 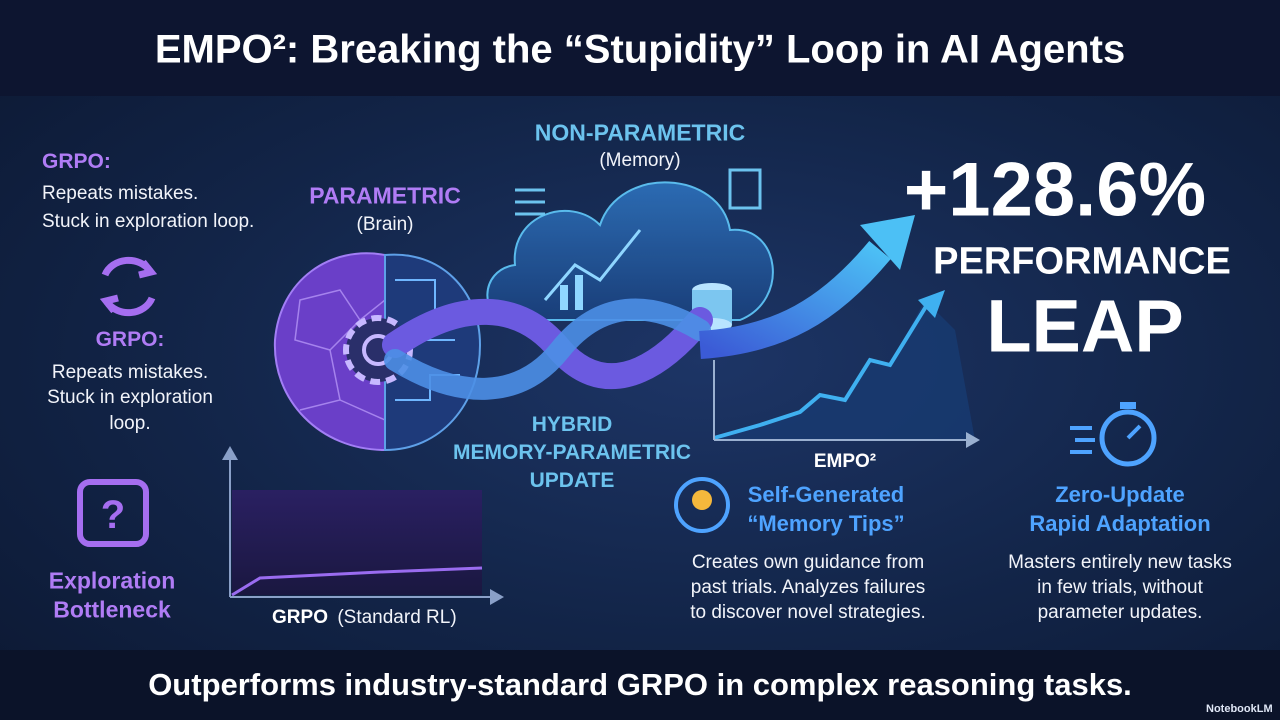 I want to click on feature-text: past trials. Analyzes failures, so click(x=808, y=587).